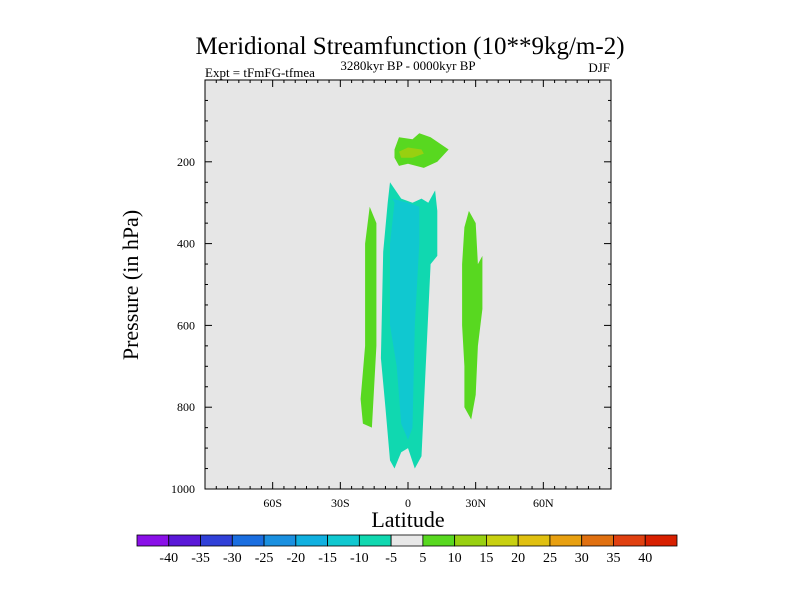 Image resolution: width=800 pixels, height=600 pixels. Describe the element at coordinates (407, 519) in the screenshot. I see `x-axis-label: Latitude` at that location.